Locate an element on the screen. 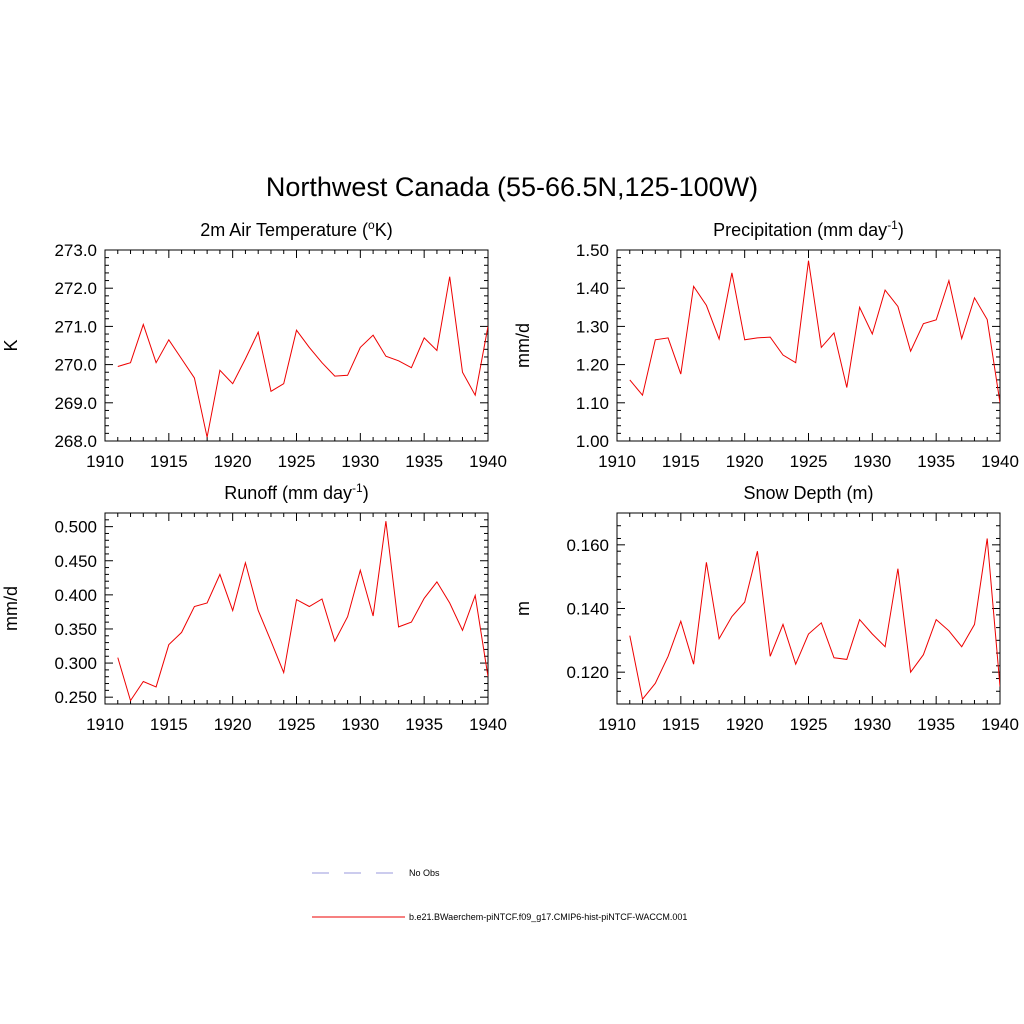  panel-title: 2m Air Temperature (oK) is located at coordinates (296, 229).